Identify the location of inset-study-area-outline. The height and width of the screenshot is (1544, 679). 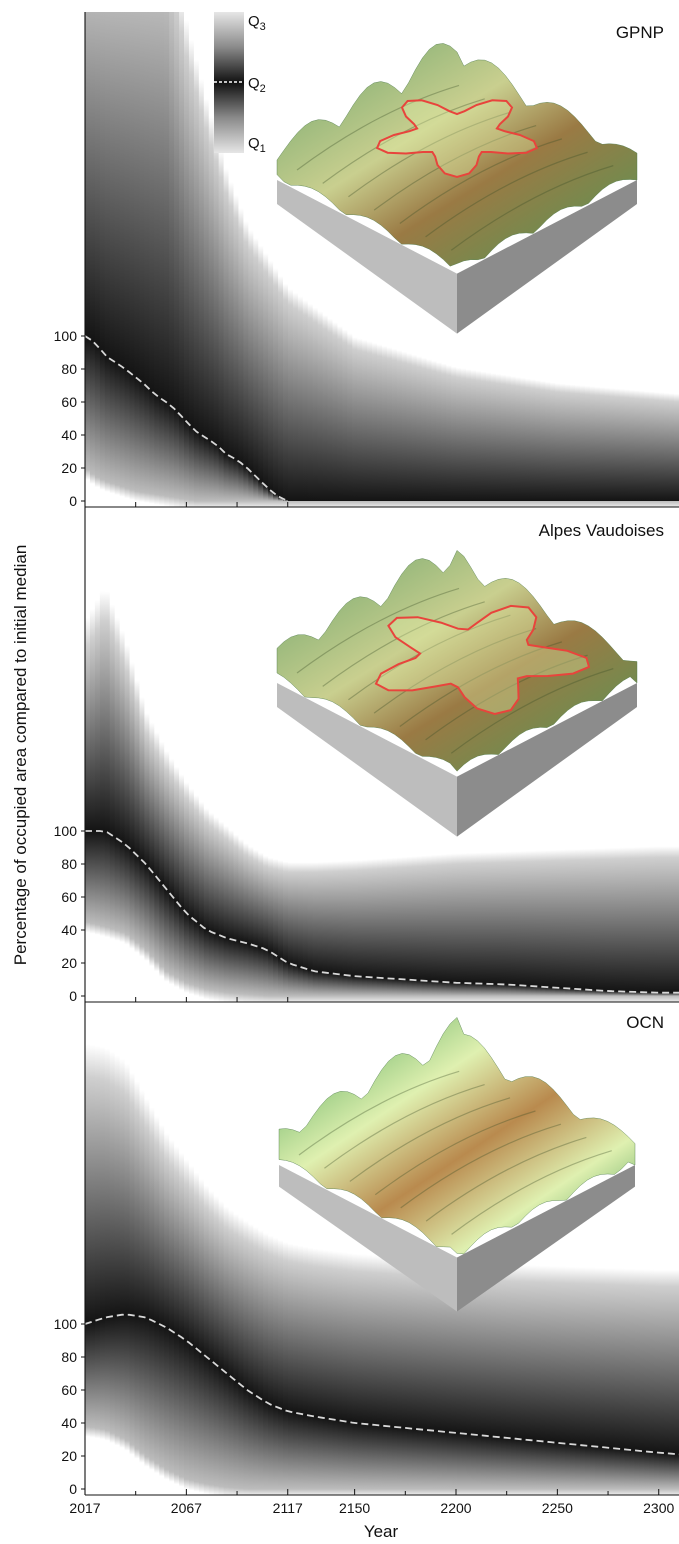
(482, 660).